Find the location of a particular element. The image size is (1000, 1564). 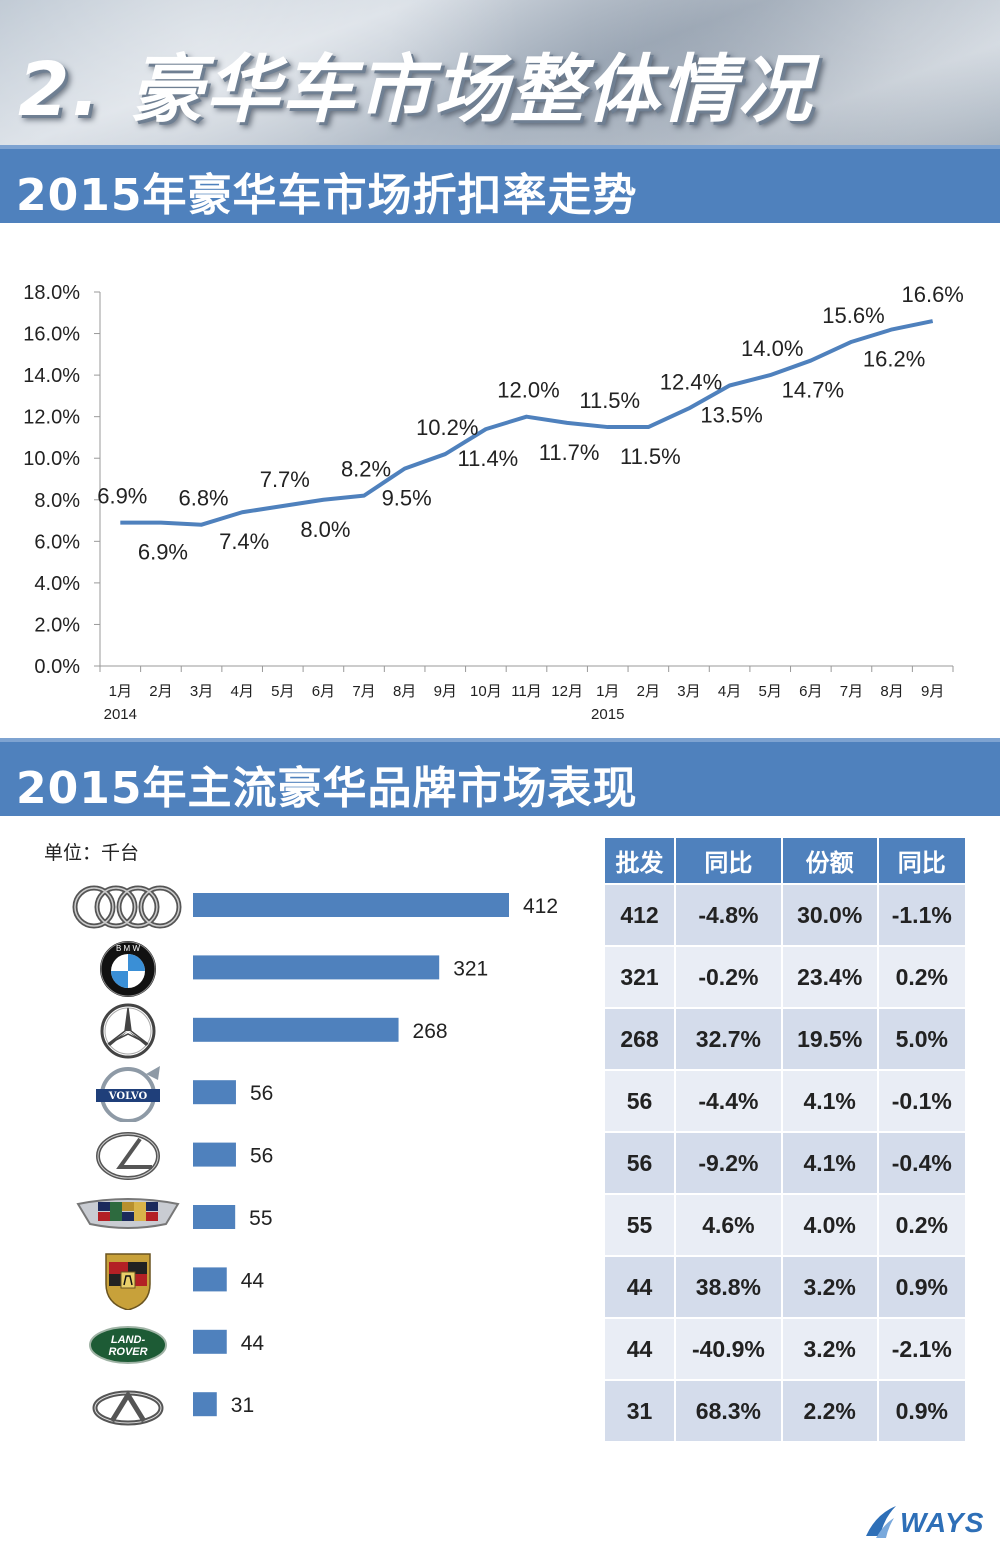

x-tick-label: 8月 is located at coordinates (891, 691).